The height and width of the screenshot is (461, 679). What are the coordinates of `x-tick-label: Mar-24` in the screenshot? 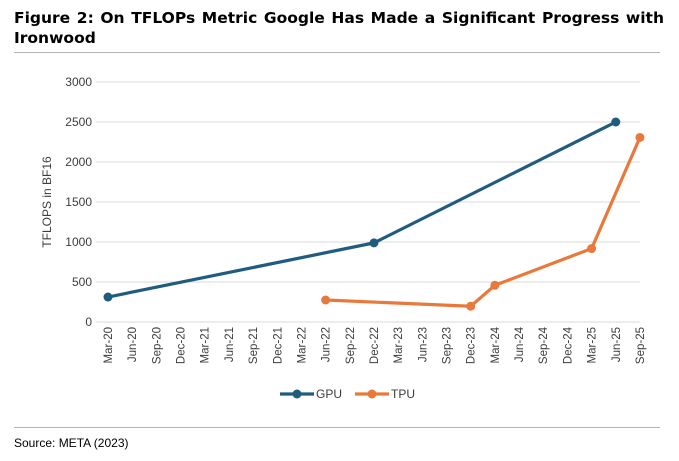 It's located at (496, 344).